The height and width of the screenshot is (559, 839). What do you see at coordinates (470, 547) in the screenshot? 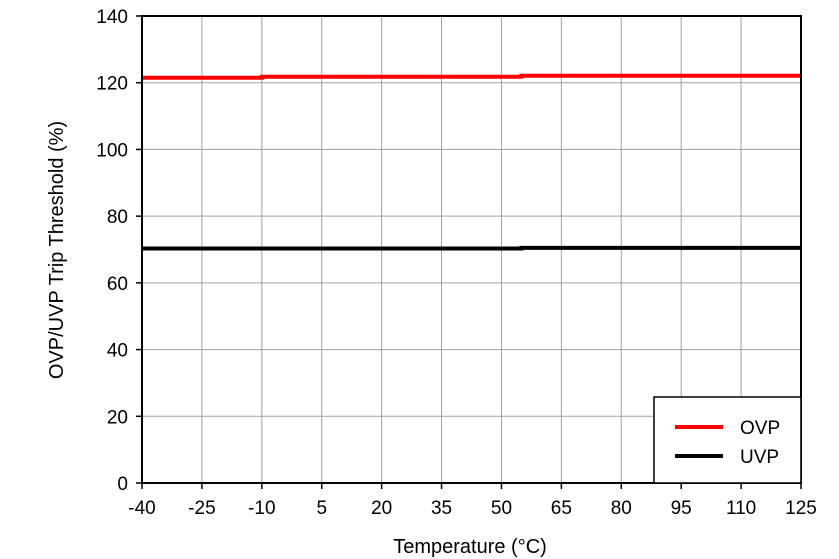
I see `x-axis-label: Temperature (°C)` at bounding box center [470, 547].